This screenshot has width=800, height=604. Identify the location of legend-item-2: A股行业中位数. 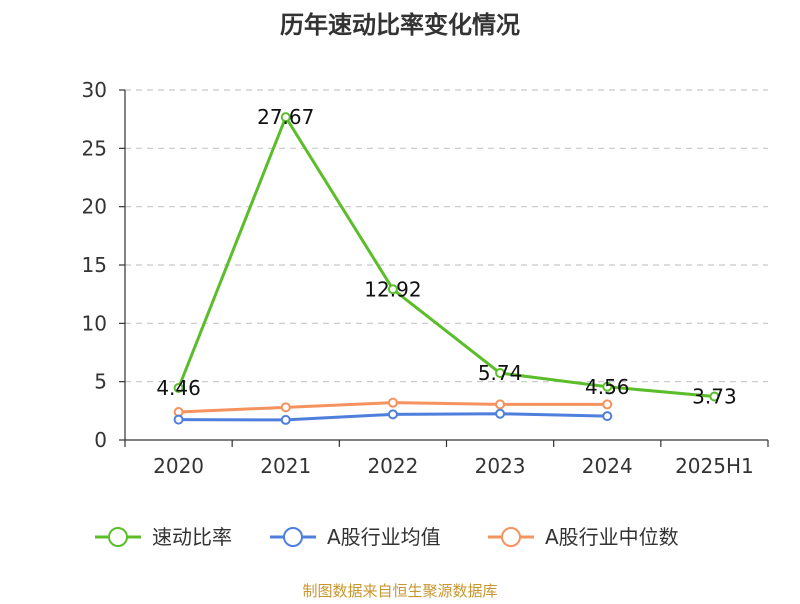
(583, 537).